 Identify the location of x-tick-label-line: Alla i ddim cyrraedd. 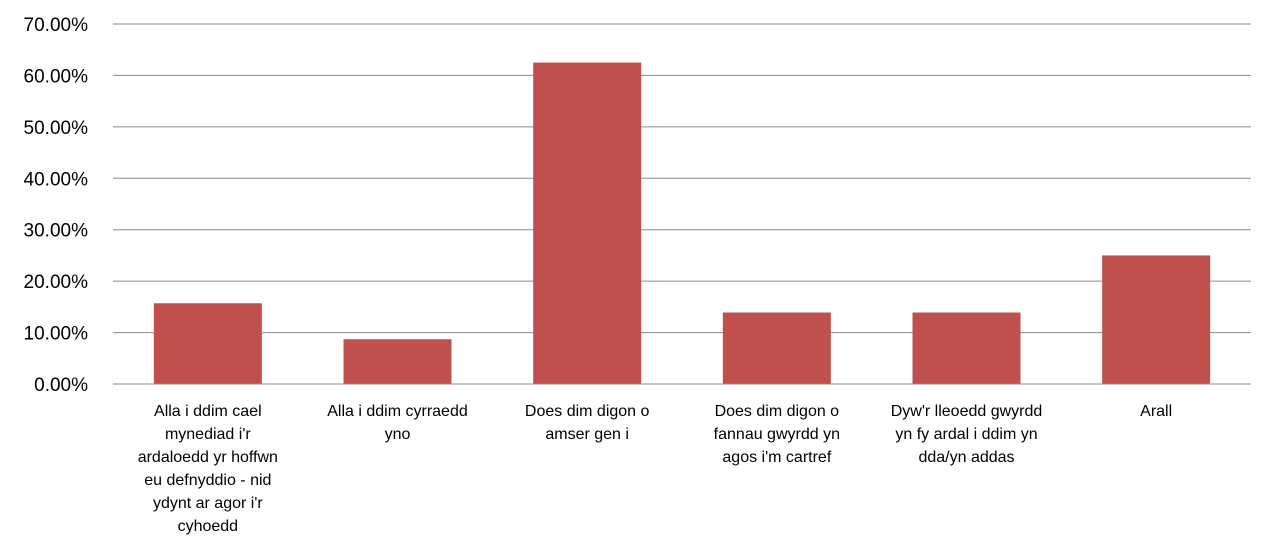
(397, 411).